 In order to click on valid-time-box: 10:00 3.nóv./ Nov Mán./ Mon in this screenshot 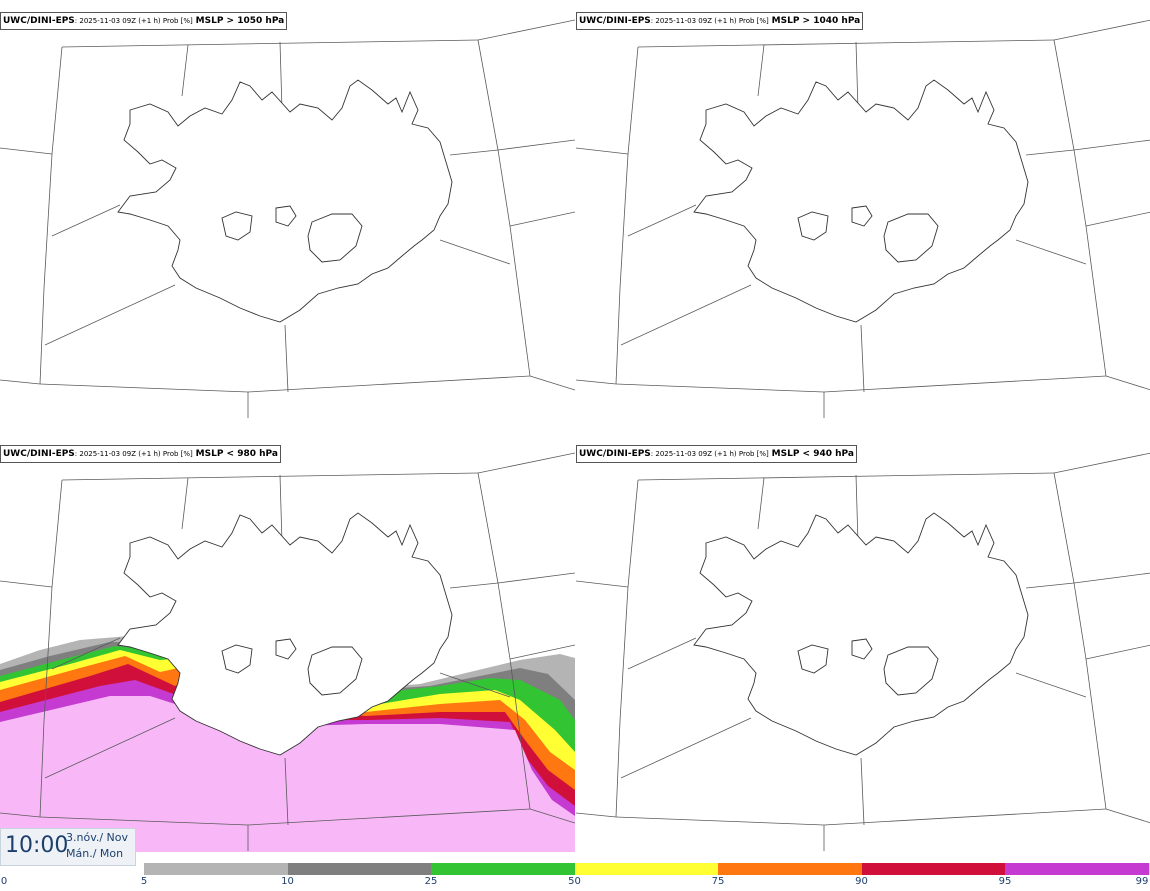, I will do `click(68, 847)`.